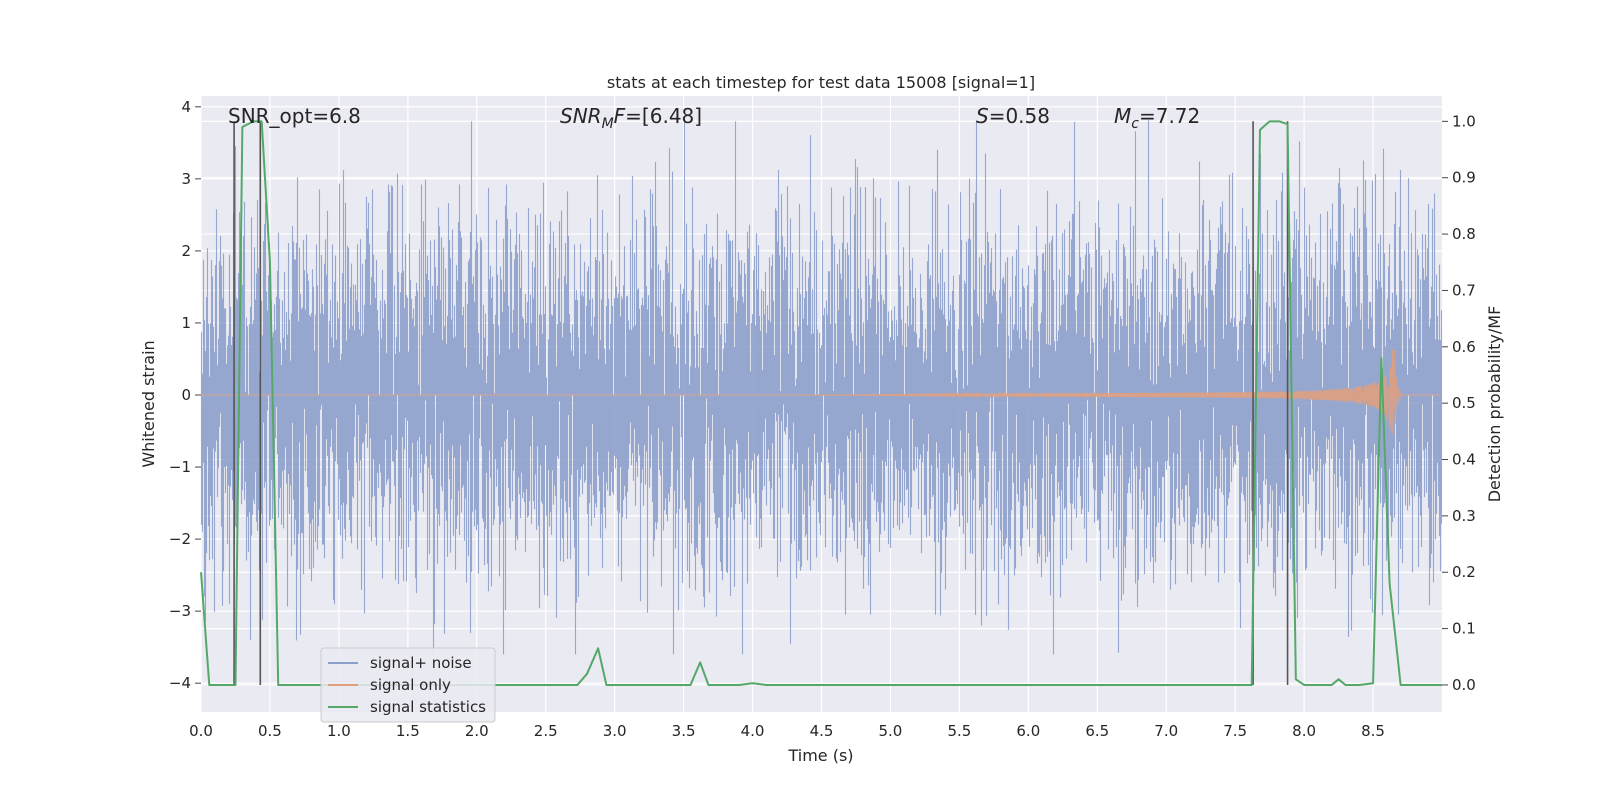 The height and width of the screenshot is (800, 1600). What do you see at coordinates (753, 731) in the screenshot?
I see `x-tick-label: 4.0` at bounding box center [753, 731].